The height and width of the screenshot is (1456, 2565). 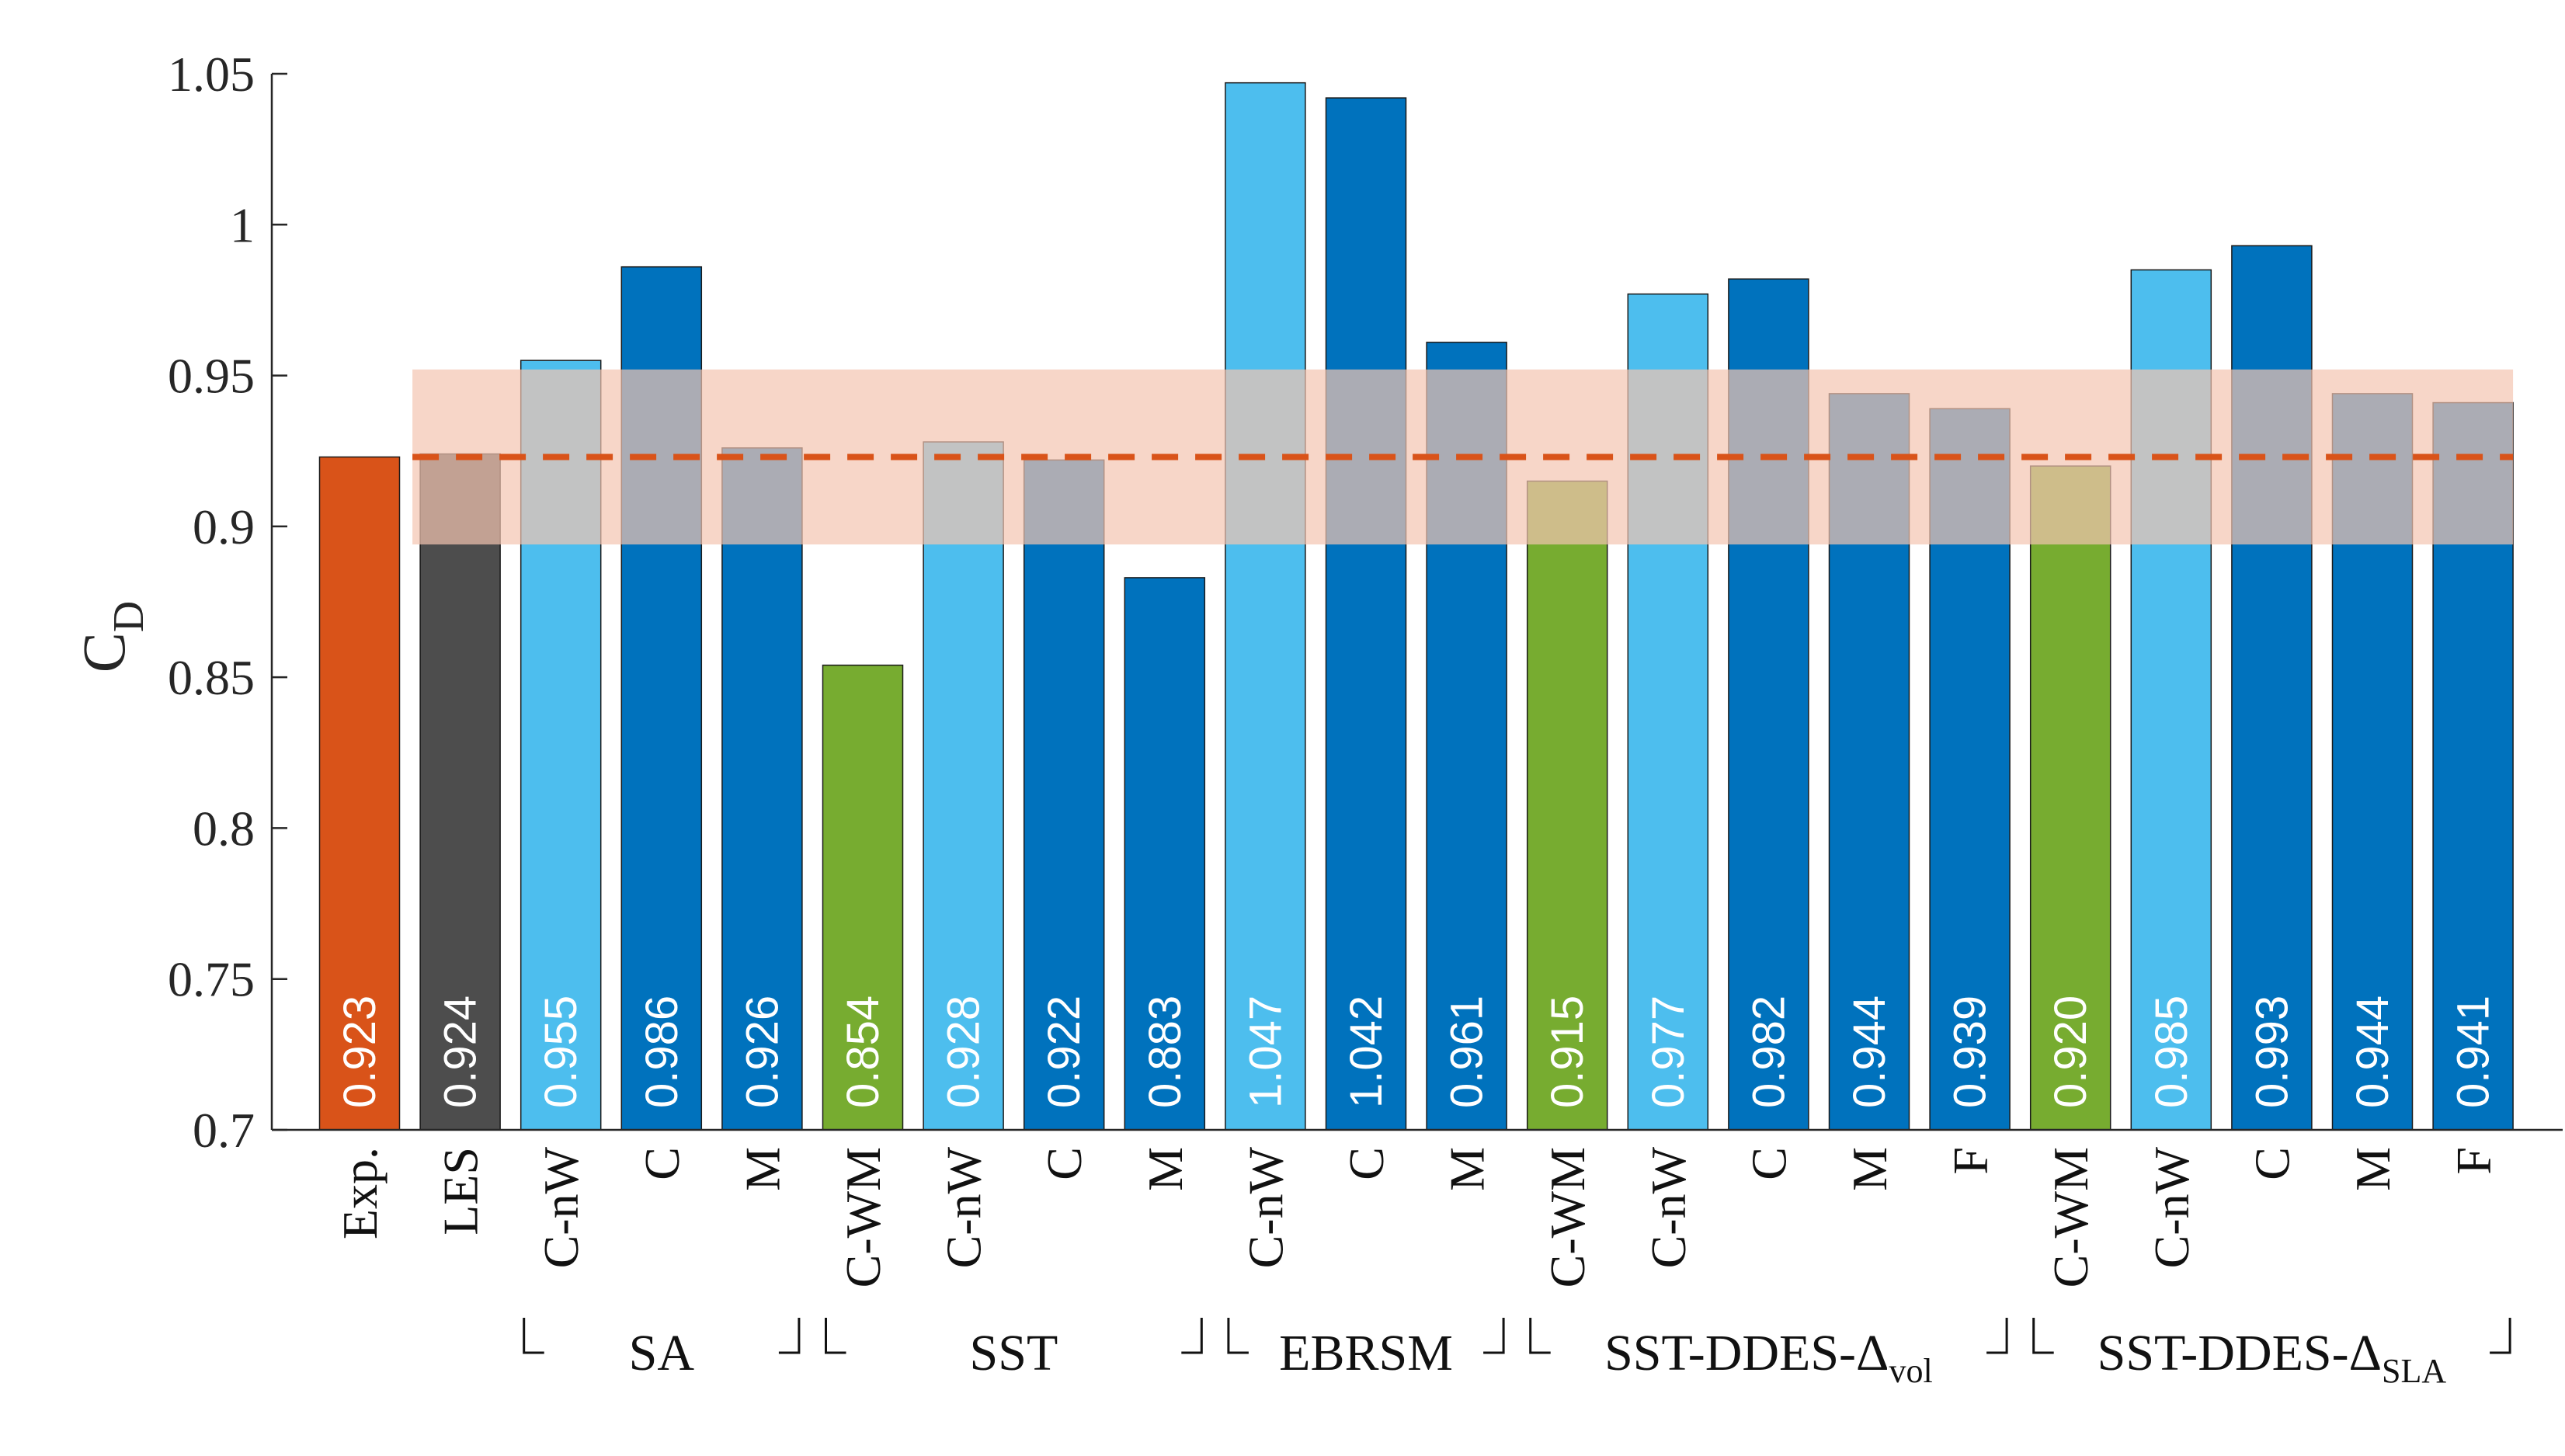 I want to click on group-label-text-1: SST, so click(x=1014, y=1353).